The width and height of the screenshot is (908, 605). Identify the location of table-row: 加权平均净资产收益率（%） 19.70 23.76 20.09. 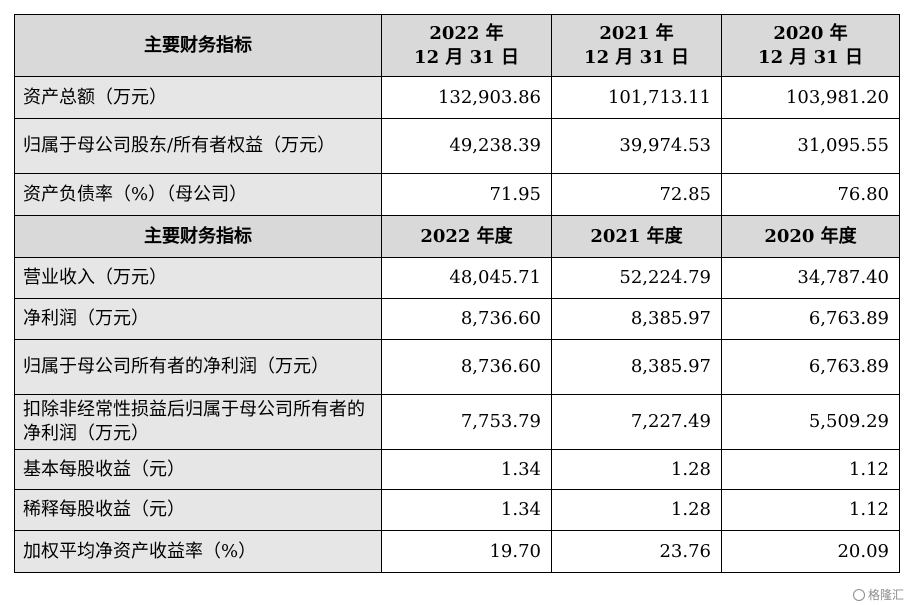
(457, 551).